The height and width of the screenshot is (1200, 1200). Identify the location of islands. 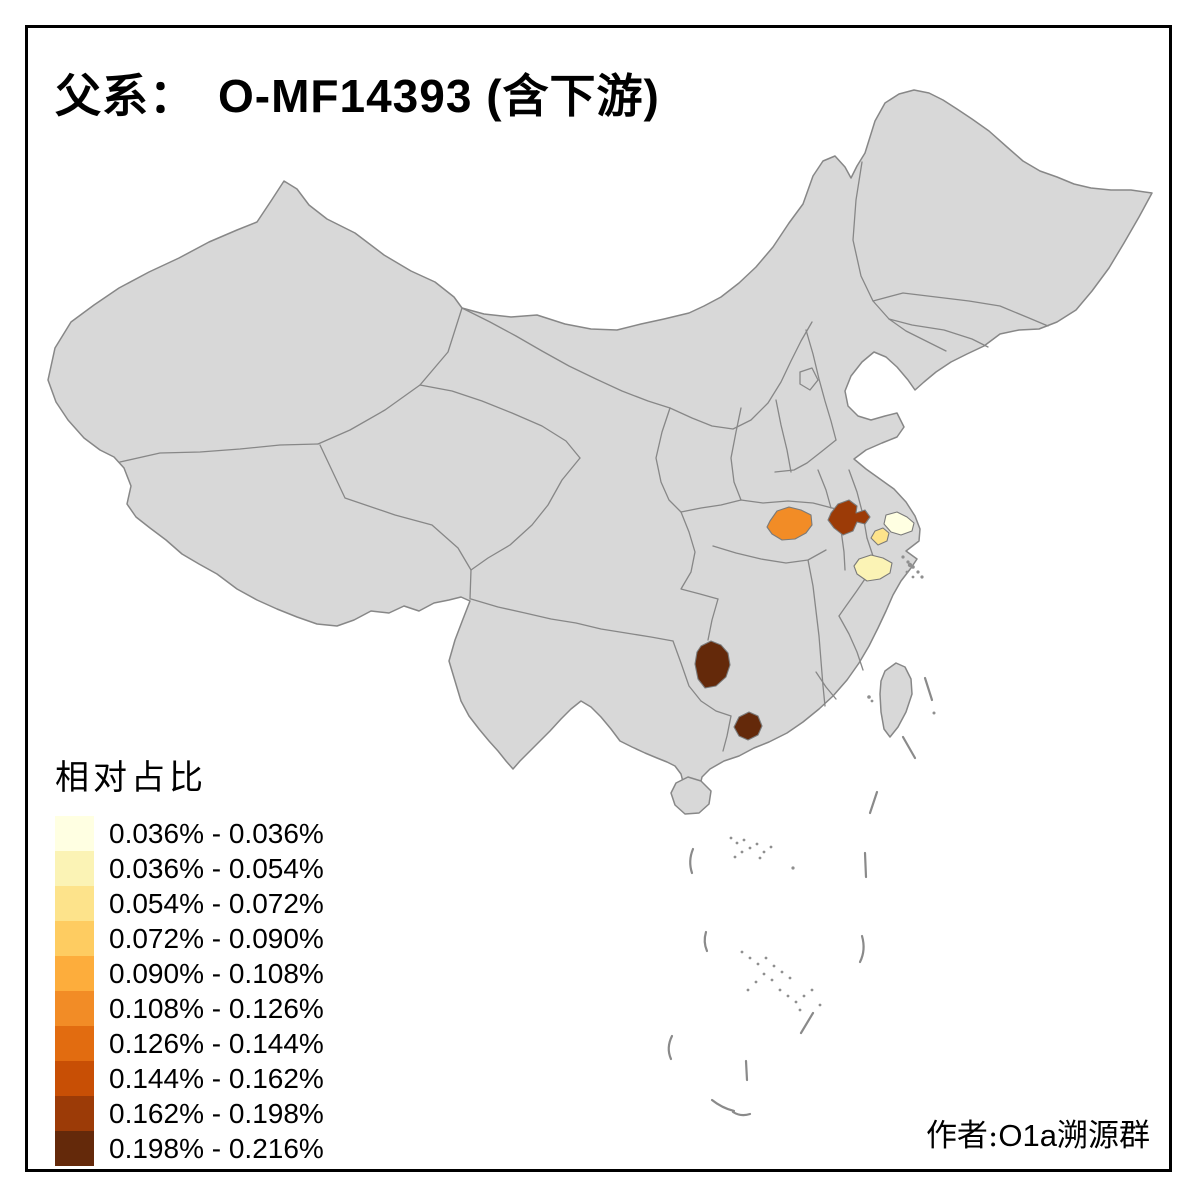
(832, 783).